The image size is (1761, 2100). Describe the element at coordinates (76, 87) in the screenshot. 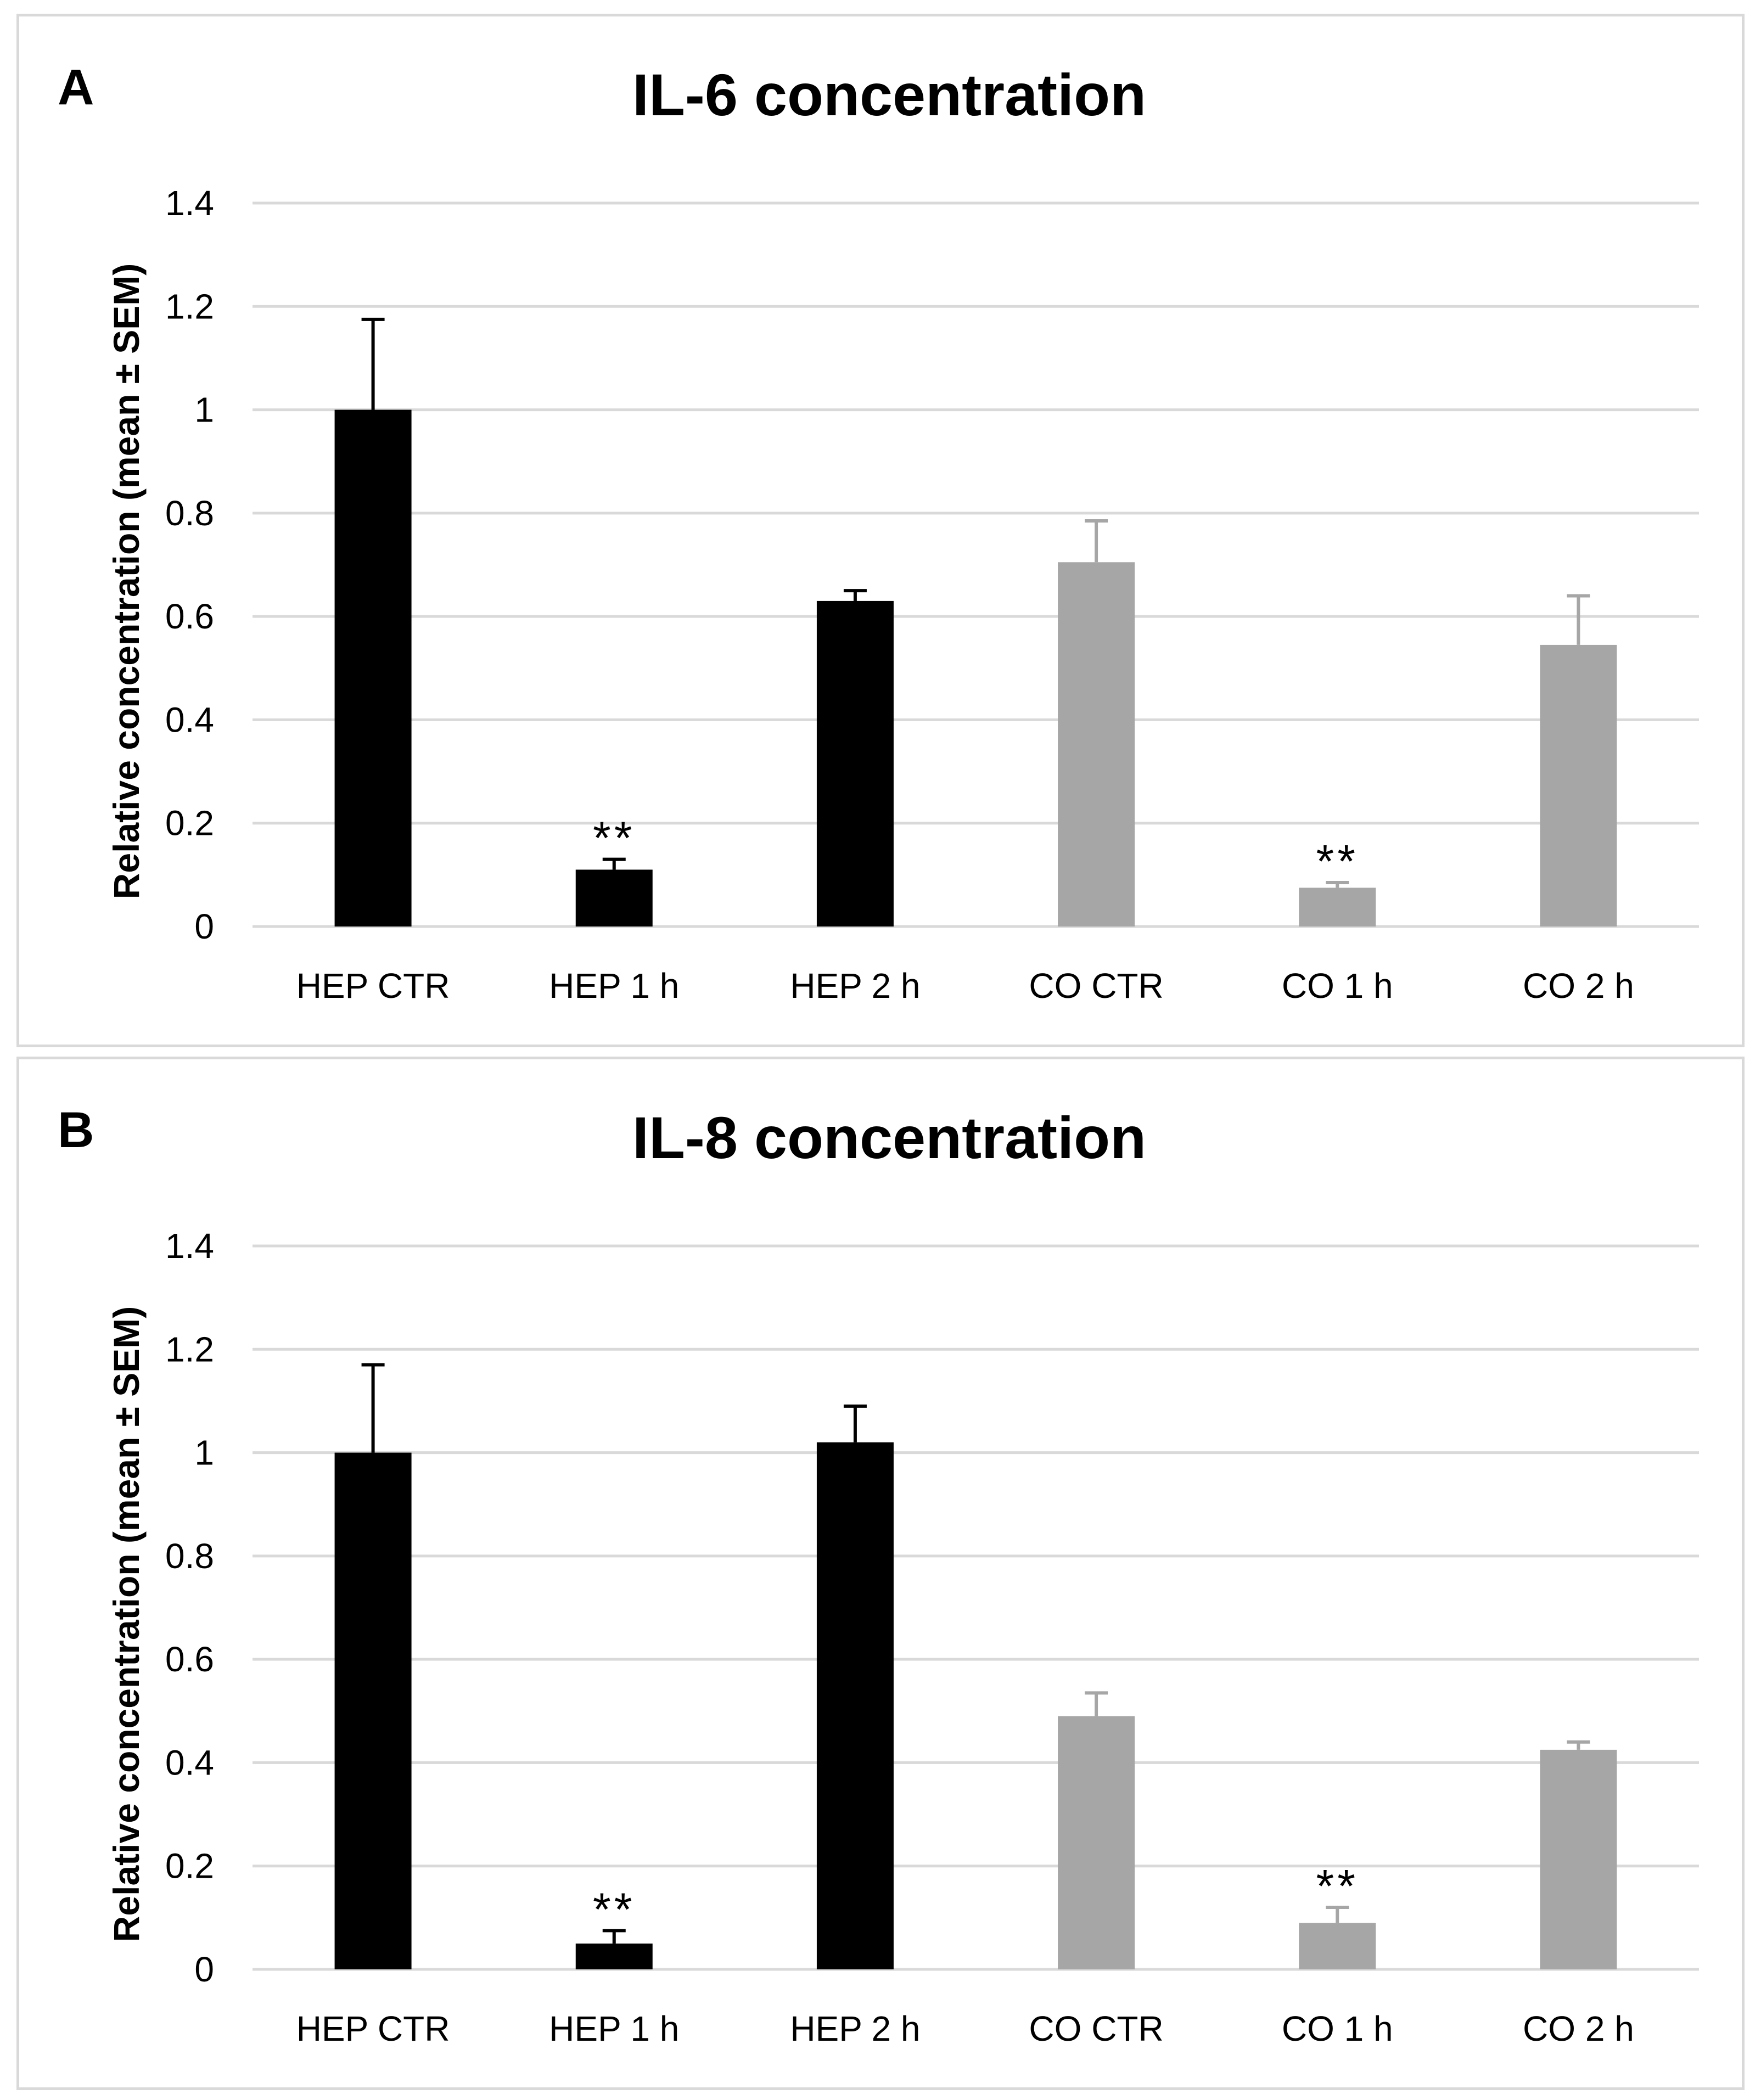

I see `panel-label: A` at that location.